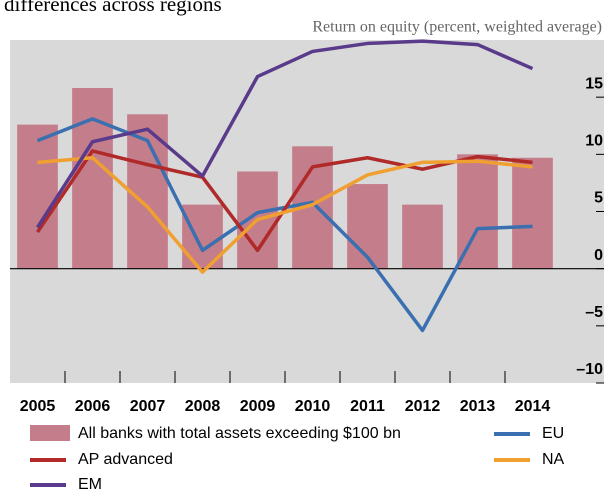  What do you see at coordinates (594, 83) in the screenshot?
I see `y-tick-label: 15` at bounding box center [594, 83].